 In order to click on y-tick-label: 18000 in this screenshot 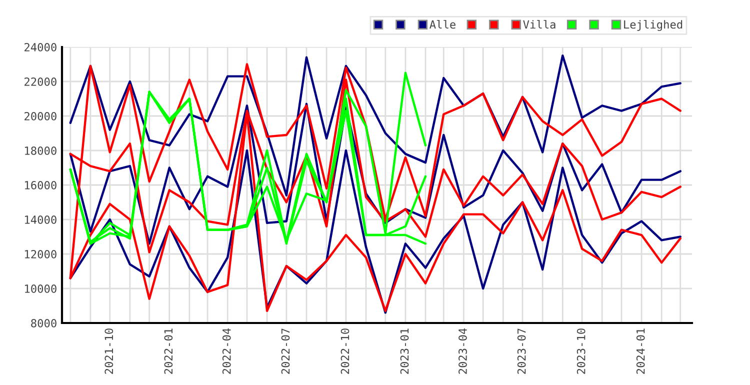, I will do `click(40, 150)`.